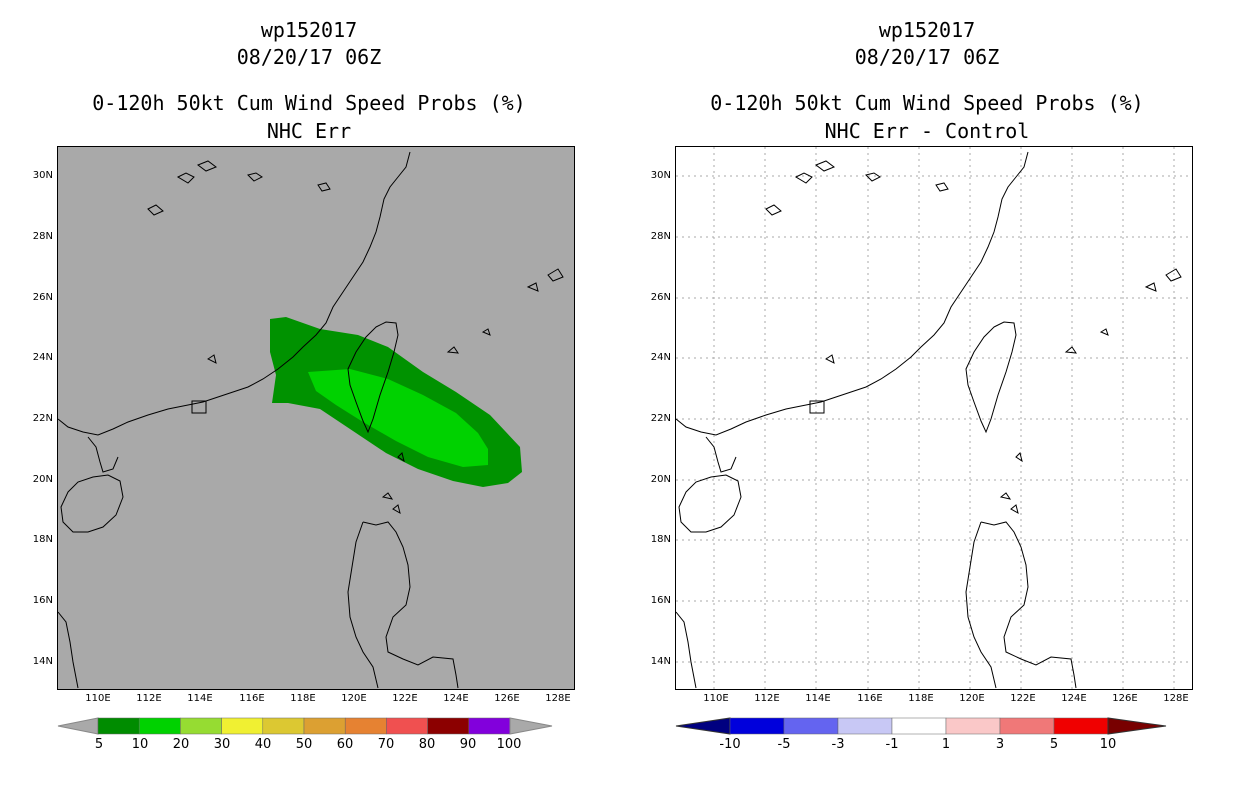 The width and height of the screenshot is (1236, 800). I want to click on r-lon-label-118e: 118E, so click(921, 698).